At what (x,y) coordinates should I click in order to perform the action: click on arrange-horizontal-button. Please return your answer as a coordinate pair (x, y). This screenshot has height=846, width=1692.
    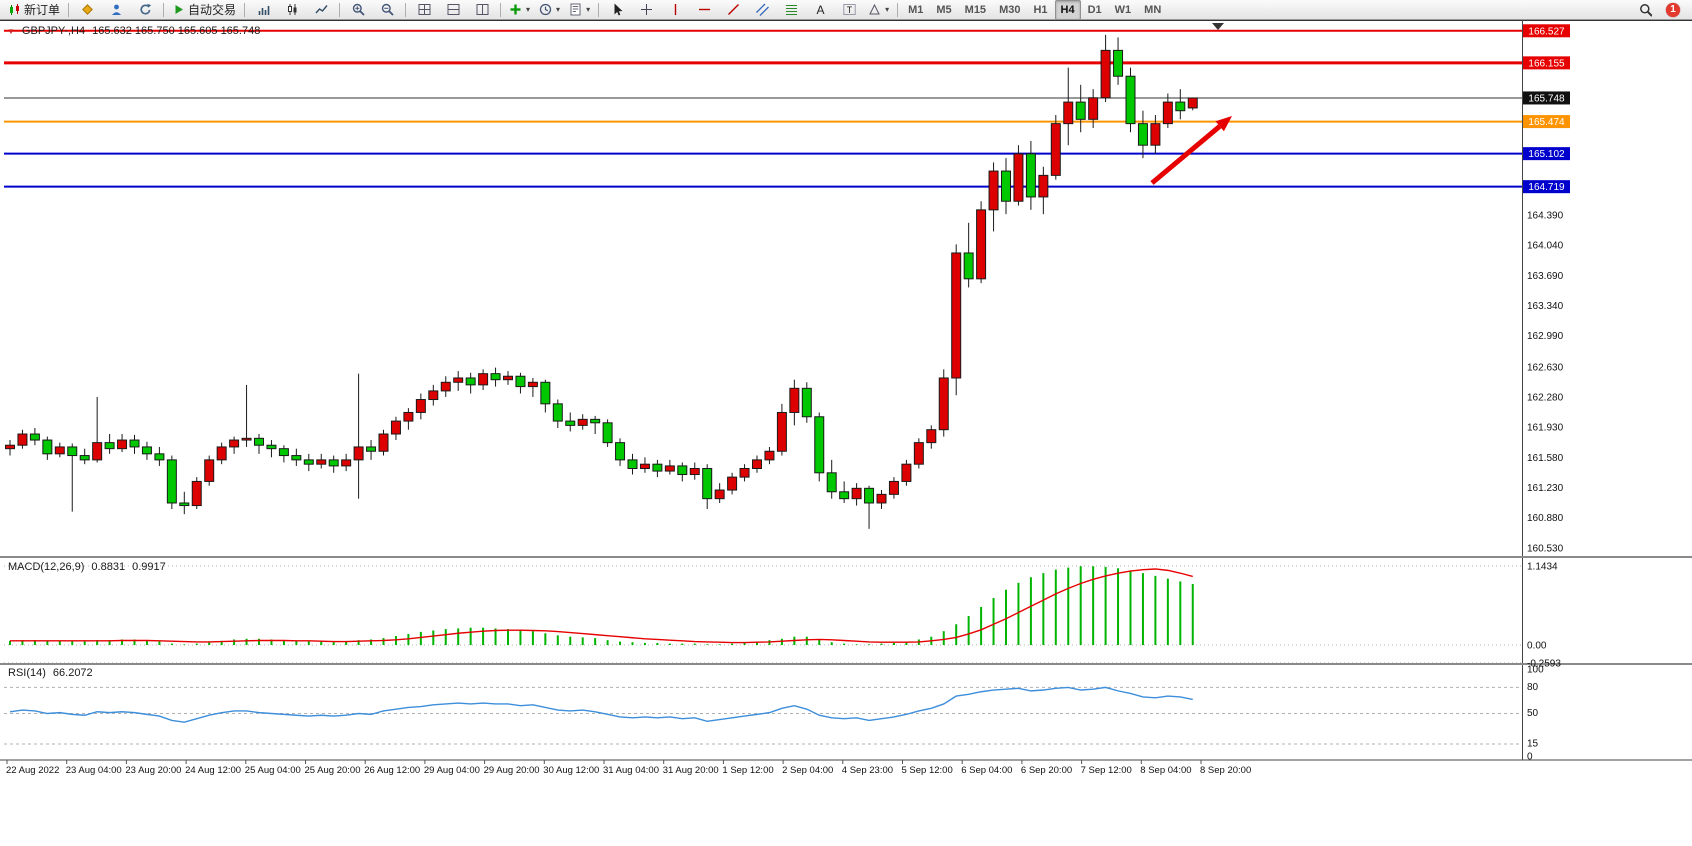
    Looking at the image, I should click on (453, 10).